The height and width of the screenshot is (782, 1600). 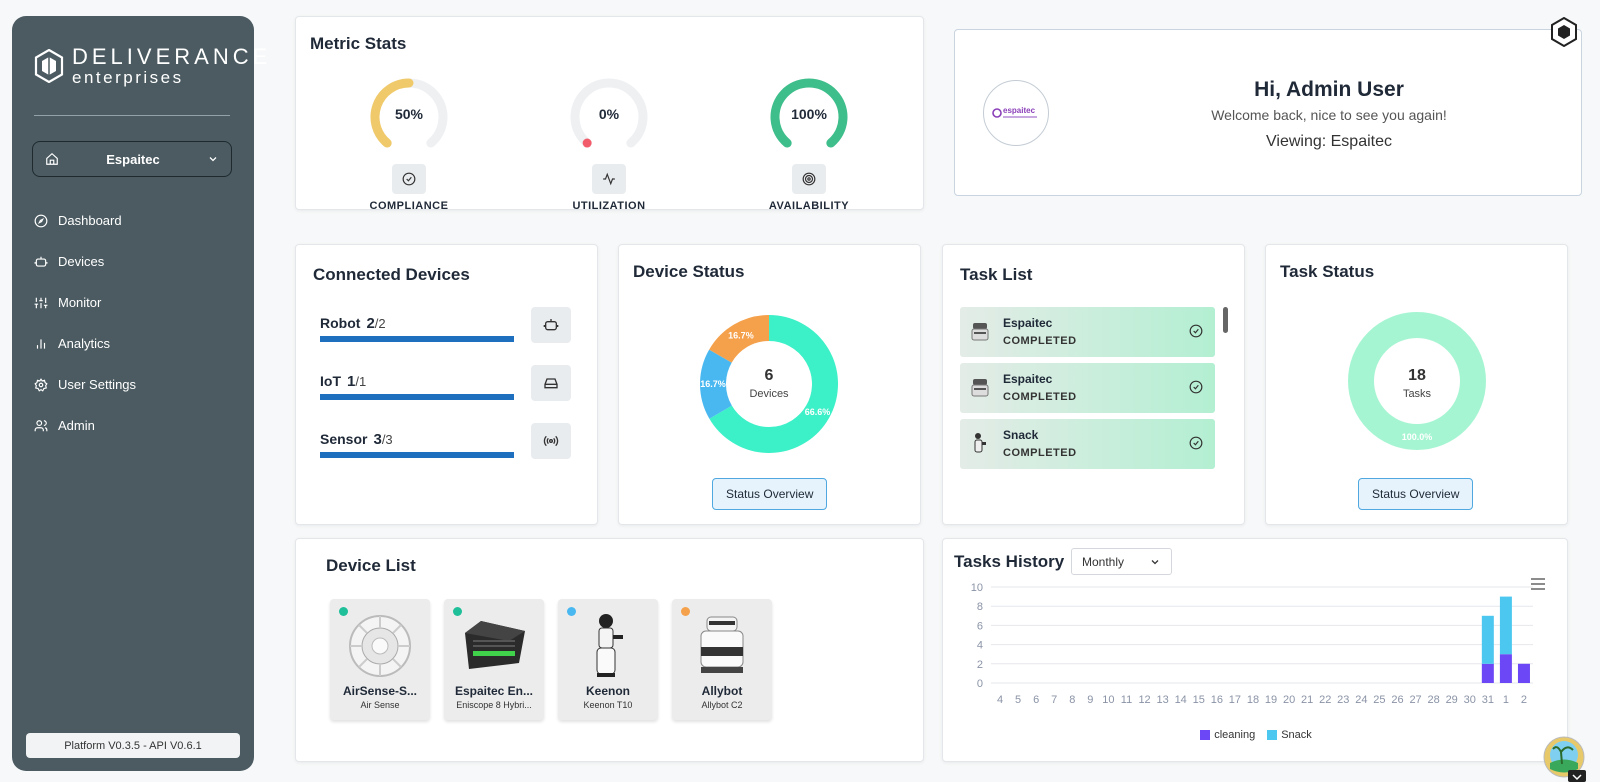 What do you see at coordinates (1217, 700) in the screenshot?
I see `x-tick-label: 16` at bounding box center [1217, 700].